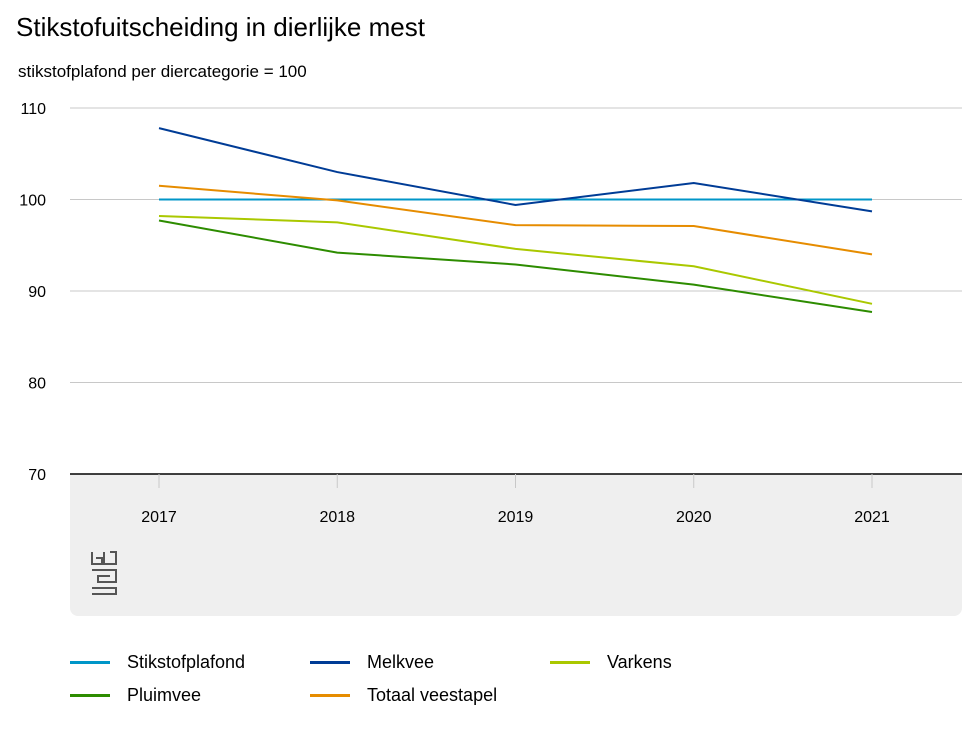 This screenshot has width=978, height=734. I want to click on chart-title: Stikstofuitscheiding in dierlijke mest, so click(220, 27).